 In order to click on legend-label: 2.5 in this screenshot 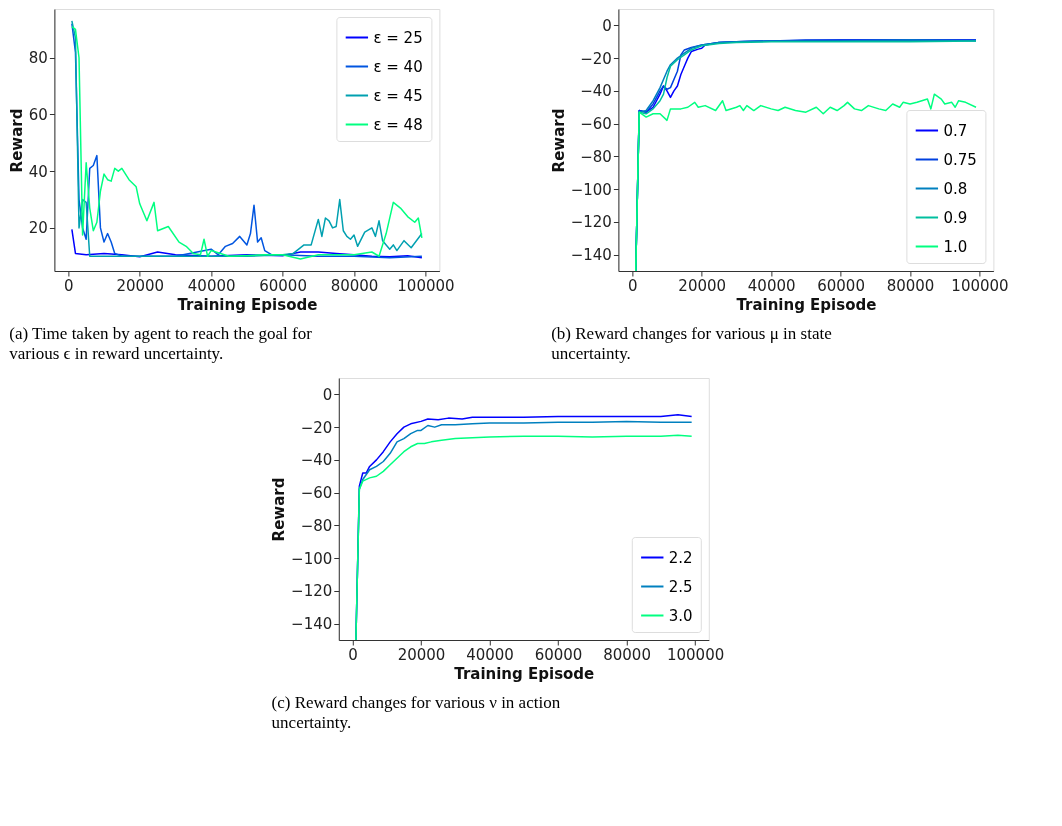, I will do `click(680, 586)`.